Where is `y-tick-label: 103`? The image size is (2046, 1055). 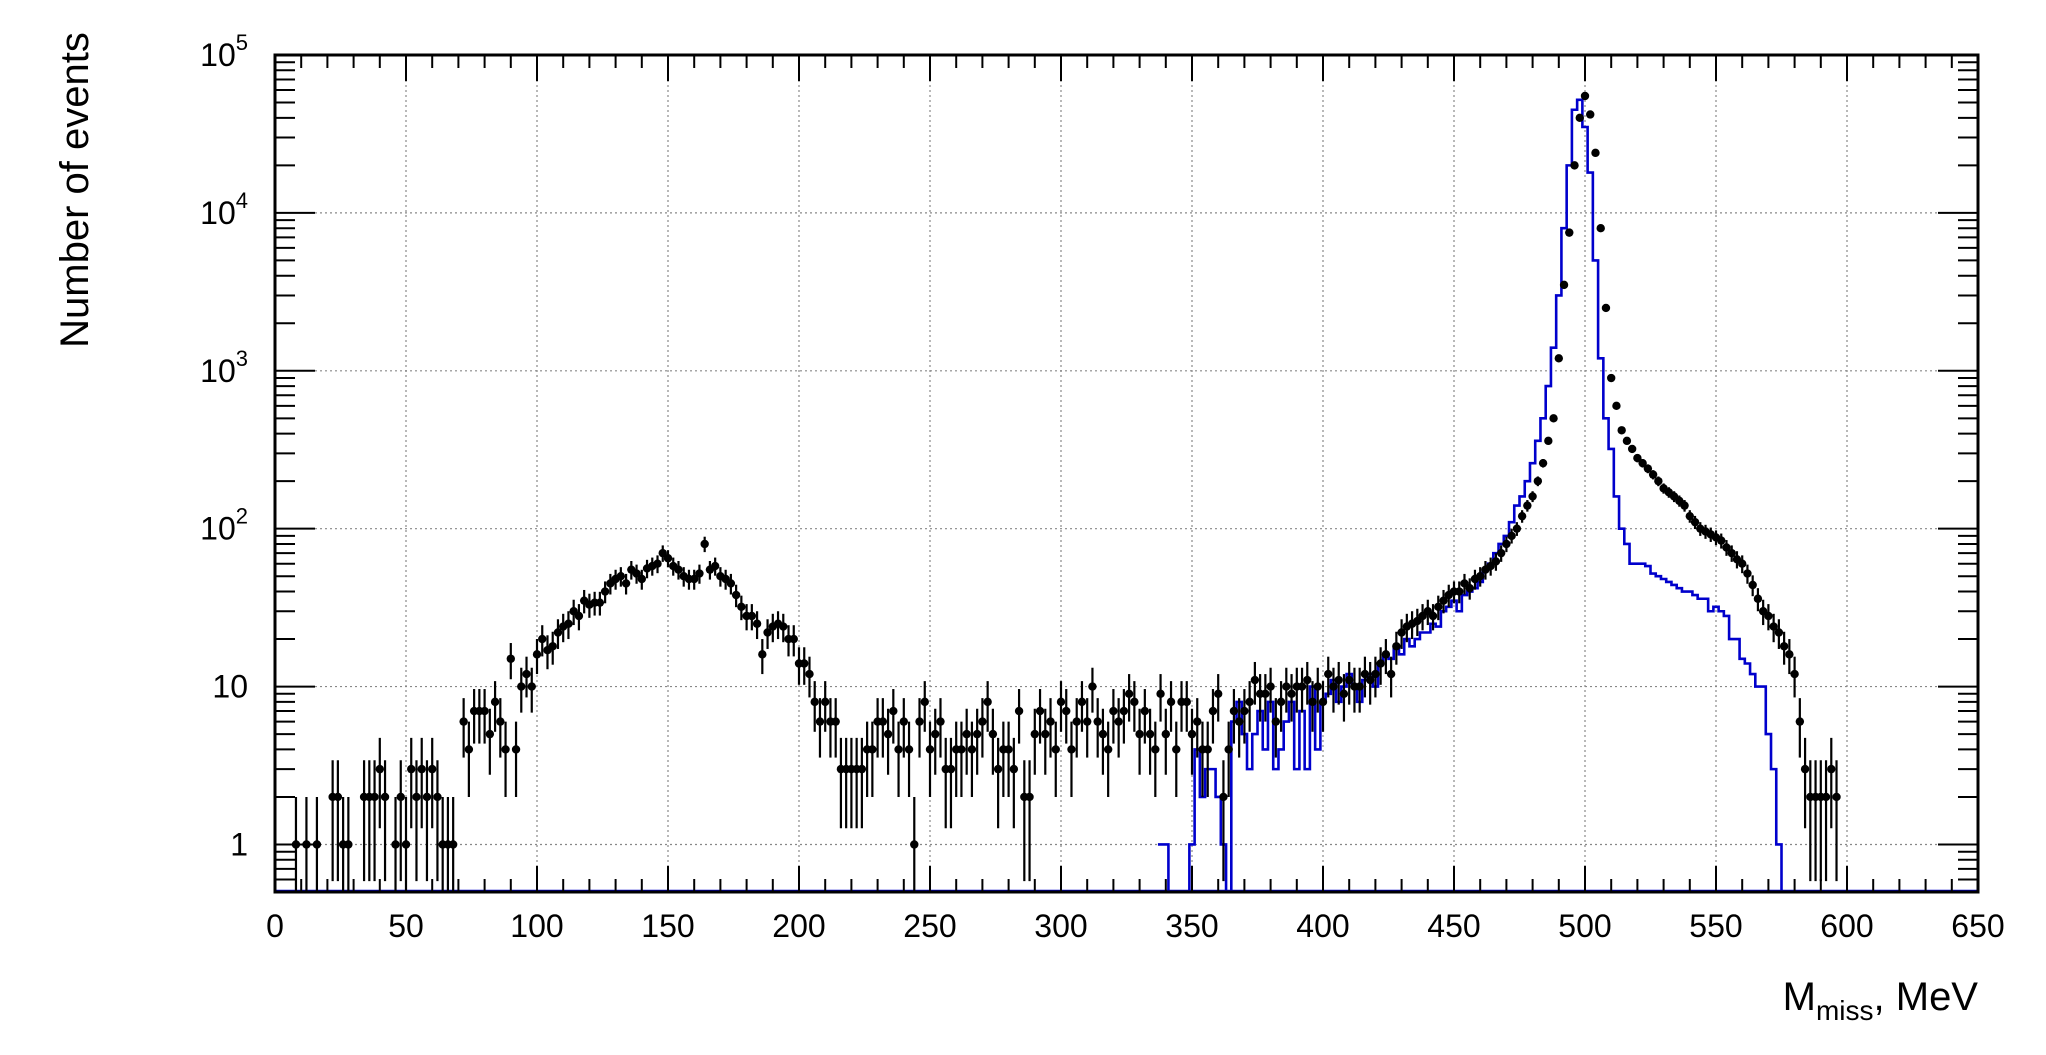
y-tick-label: 103 is located at coordinates (224, 367).